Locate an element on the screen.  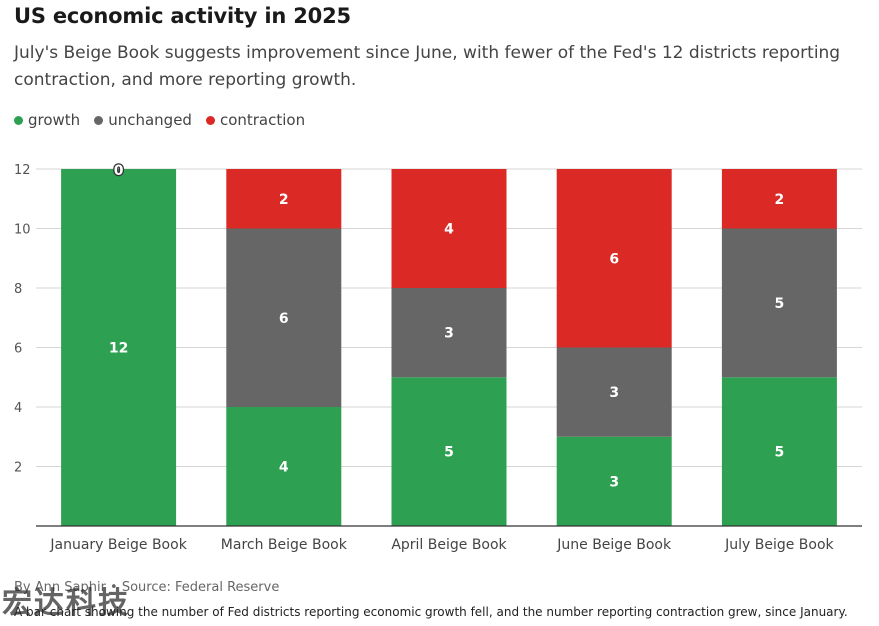
chart-legend: growth unchanged contraction is located at coordinates (159, 120).